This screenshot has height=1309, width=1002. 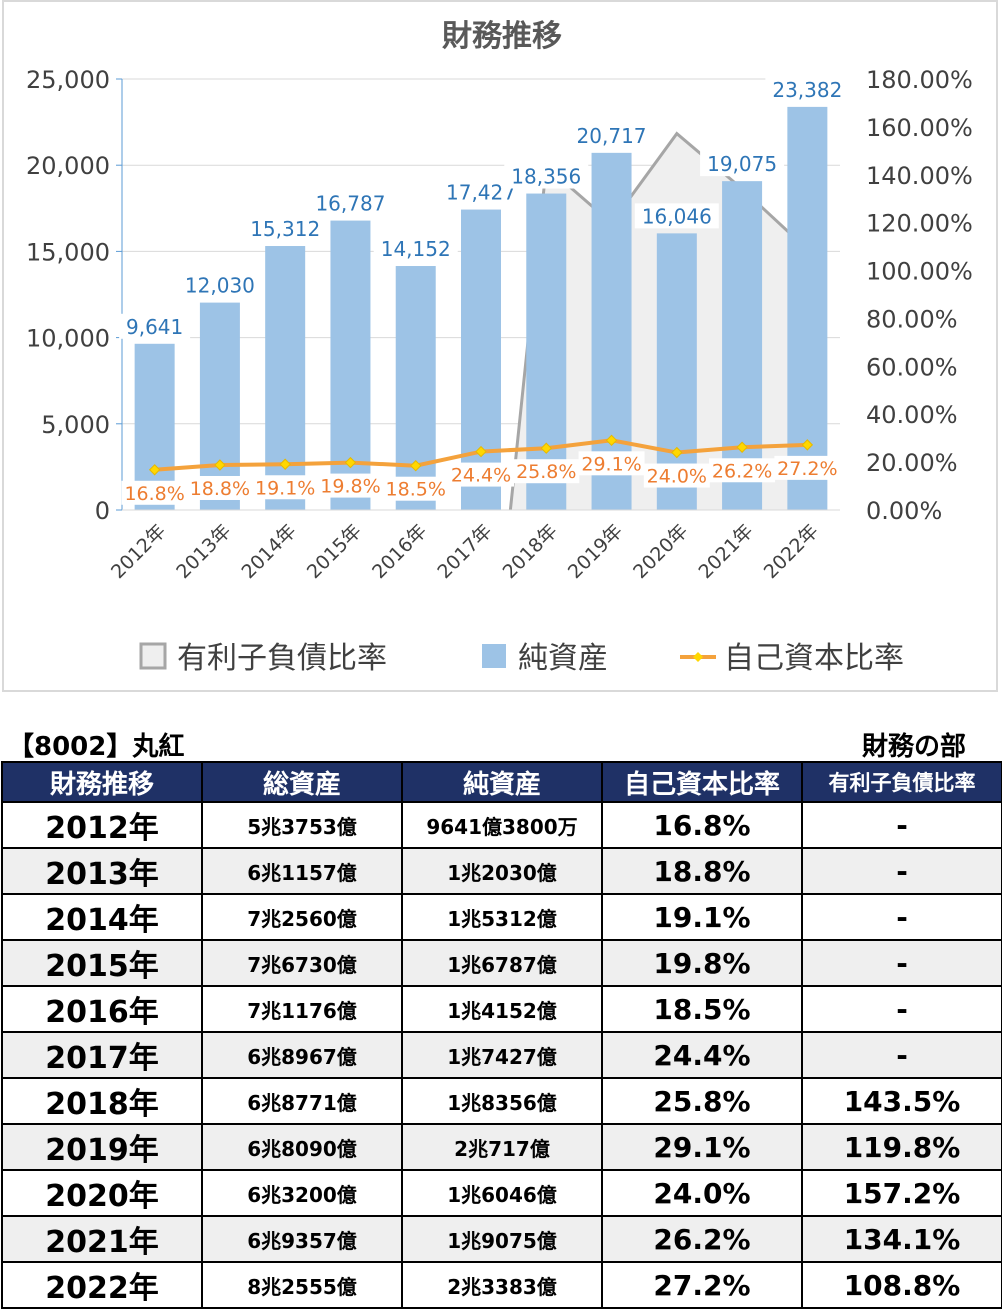 What do you see at coordinates (302, 1193) in the screenshot?
I see `cell-total-assets: 6兆3200億` at bounding box center [302, 1193].